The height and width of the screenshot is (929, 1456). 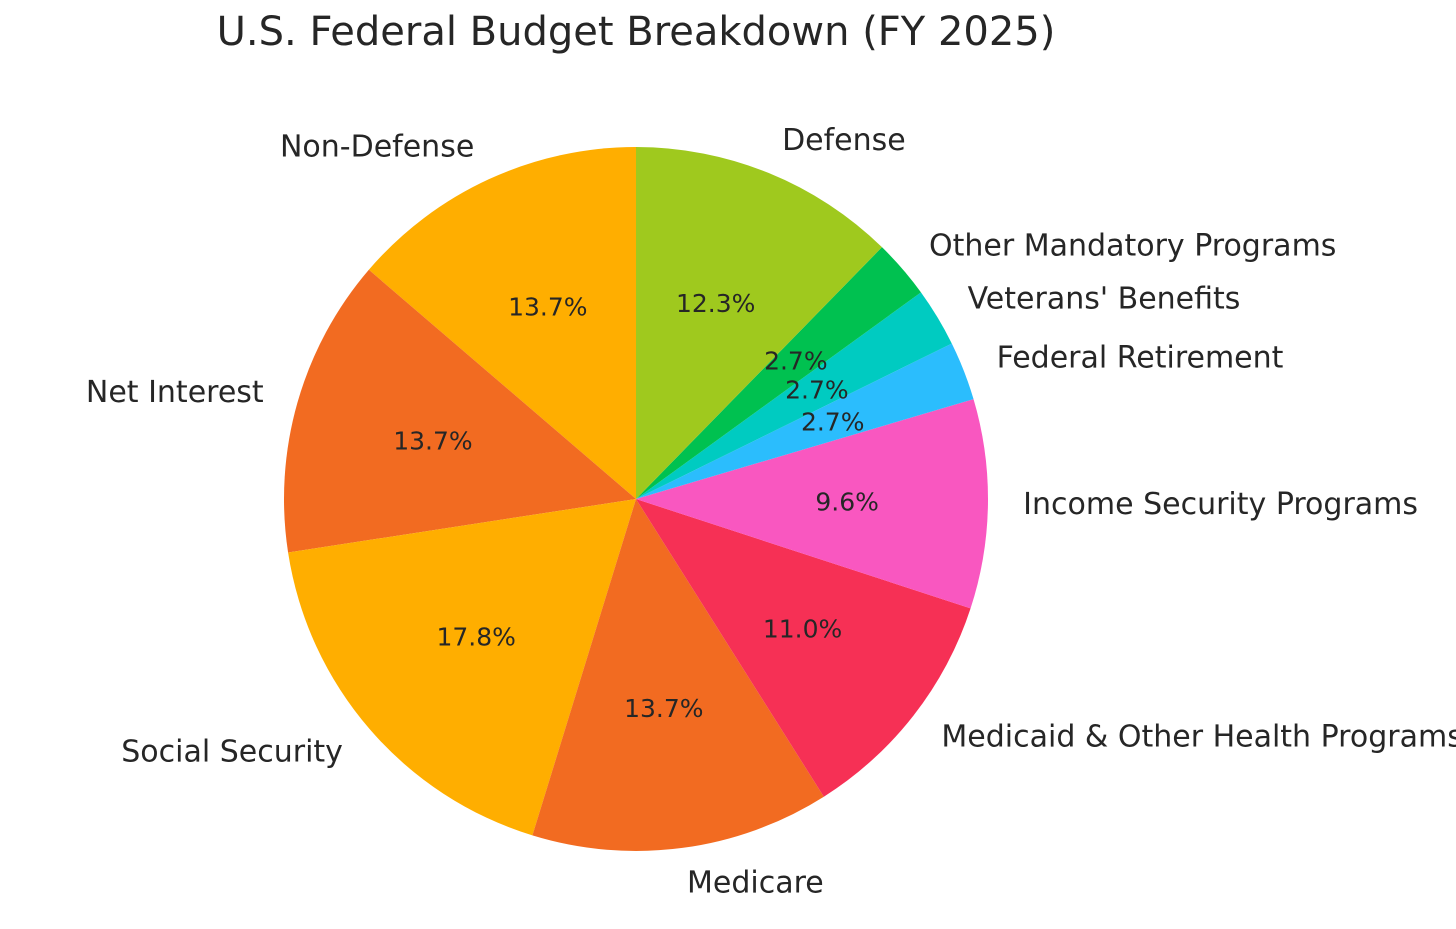 I want to click on pie-slice-federal-retirement, so click(x=805, y=421).